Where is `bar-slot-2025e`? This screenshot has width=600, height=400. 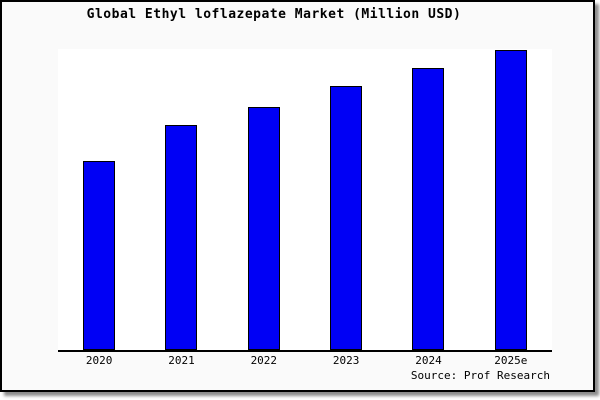
bar-slot-2025e is located at coordinates (511, 199).